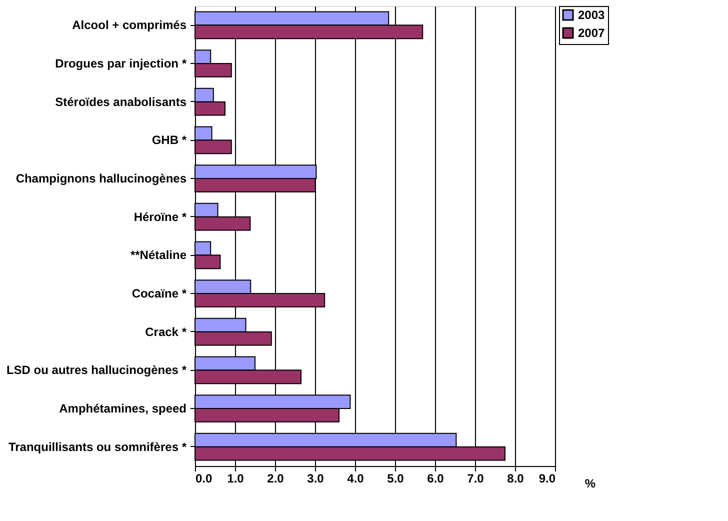 This screenshot has height=521, width=728. Describe the element at coordinates (547, 479) in the screenshot. I see `x-tick-label: 9.0` at that location.